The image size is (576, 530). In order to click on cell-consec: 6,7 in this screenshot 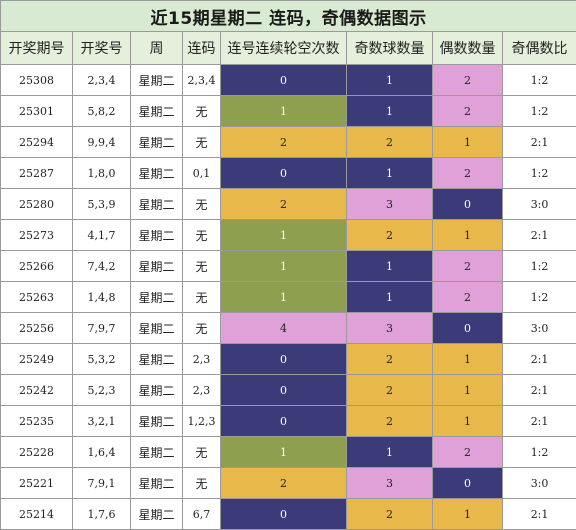, I will do `click(202, 514)`.